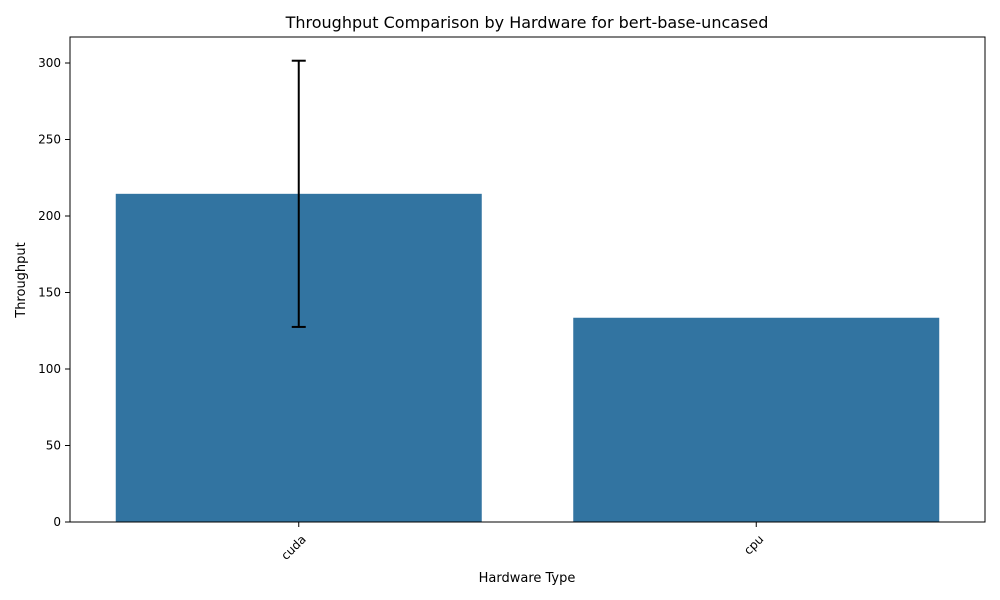 Image resolution: width=1000 pixels, height=600 pixels. Describe the element at coordinates (298, 193) in the screenshot. I see `error-bars-group` at that location.